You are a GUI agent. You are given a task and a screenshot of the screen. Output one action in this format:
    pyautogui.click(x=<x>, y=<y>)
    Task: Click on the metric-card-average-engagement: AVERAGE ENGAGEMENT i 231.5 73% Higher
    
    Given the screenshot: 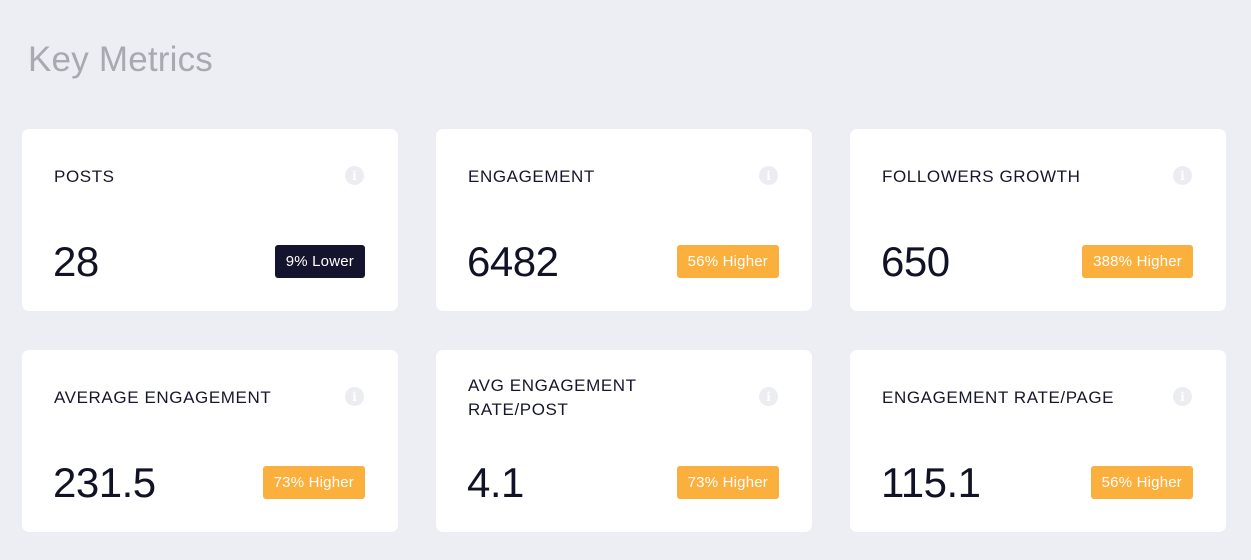 What is the action you would take?
    pyautogui.click(x=210, y=441)
    